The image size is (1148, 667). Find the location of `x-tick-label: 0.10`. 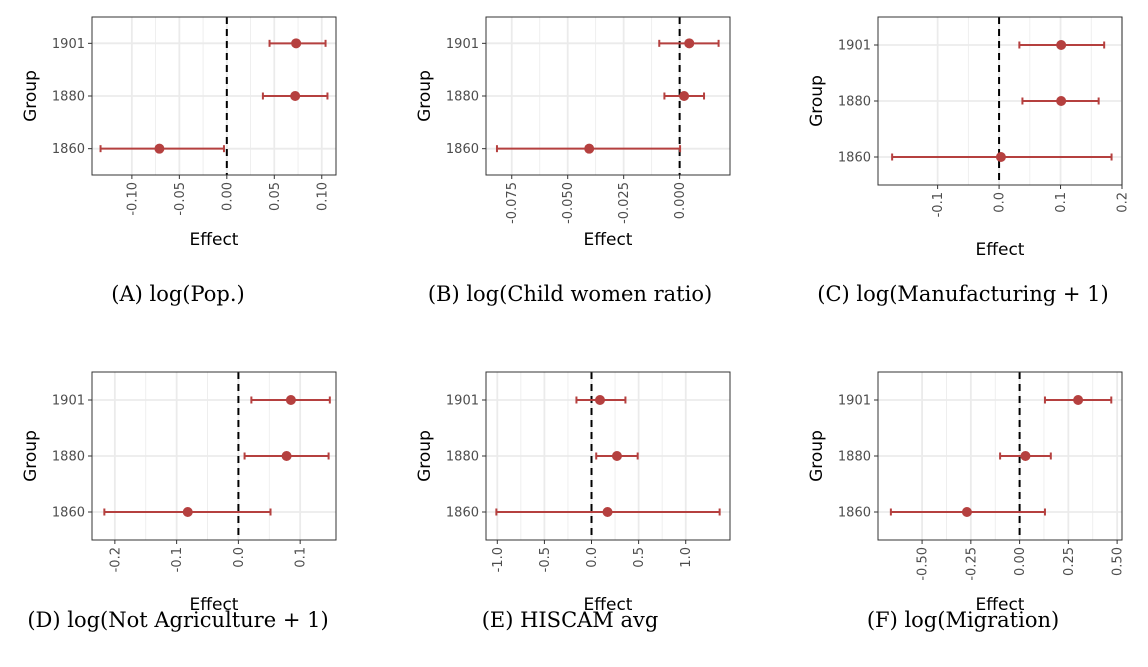

x-tick-label: 0.10 is located at coordinates (322, 196).